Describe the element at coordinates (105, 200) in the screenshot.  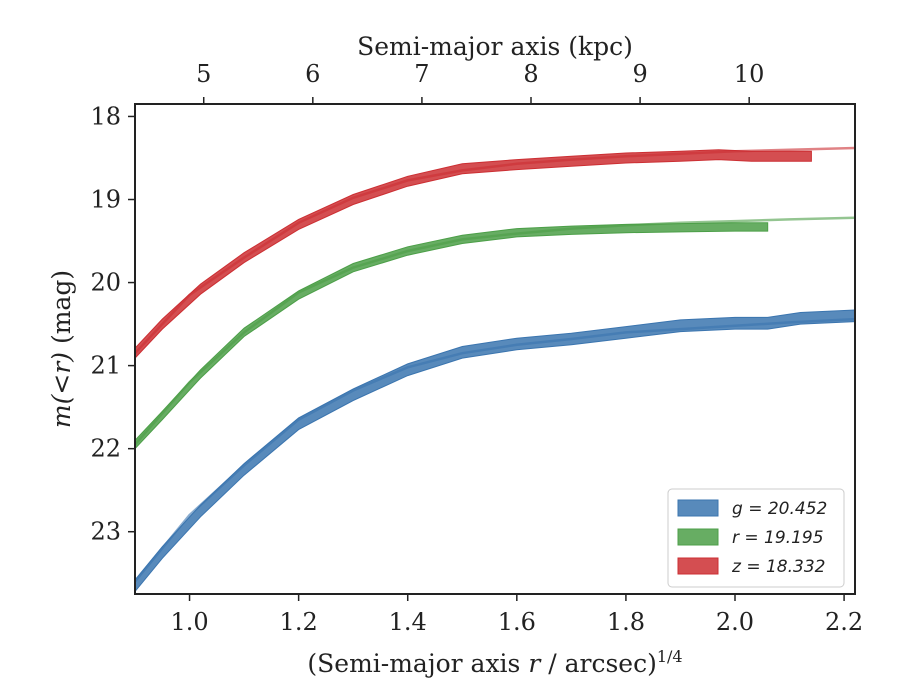
I see `y-tick-label: 19` at that location.